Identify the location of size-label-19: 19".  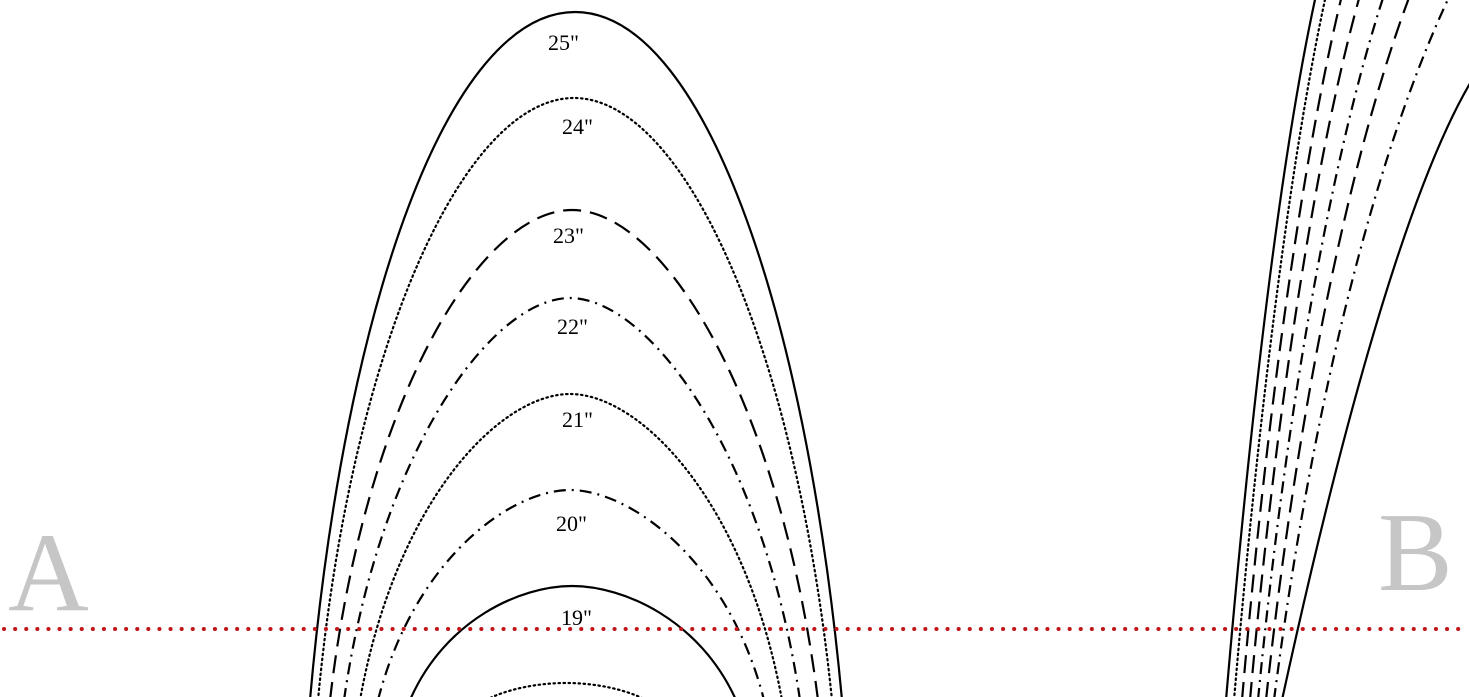
(576, 617).